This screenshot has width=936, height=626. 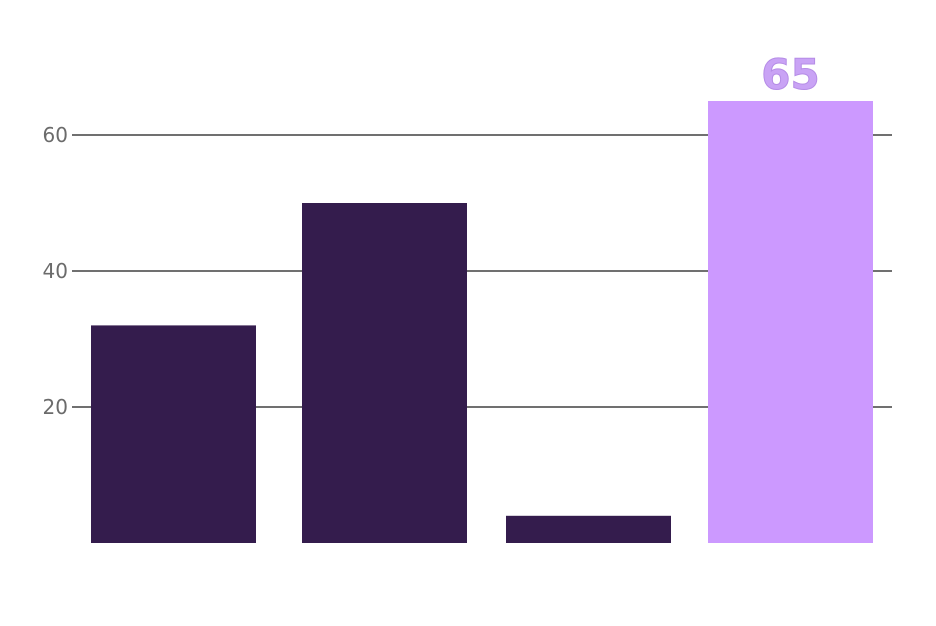 I want to click on y-tick-label-40: 40, so click(x=55, y=271).